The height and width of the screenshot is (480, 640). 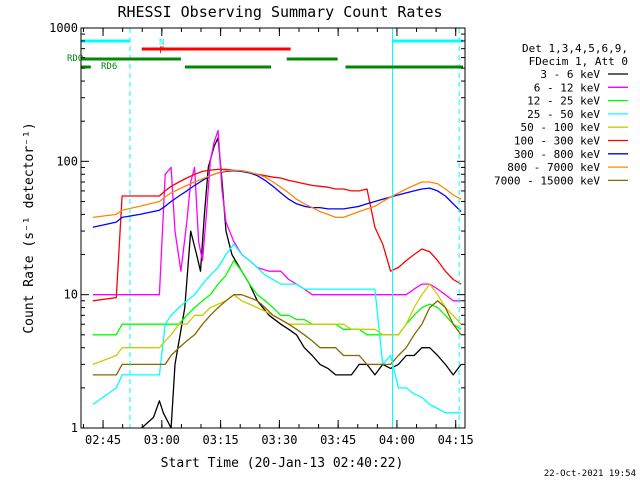 What do you see at coordinates (557, 154) in the screenshot?
I see `legend-label-6: 300 - 800 keV` at bounding box center [557, 154].